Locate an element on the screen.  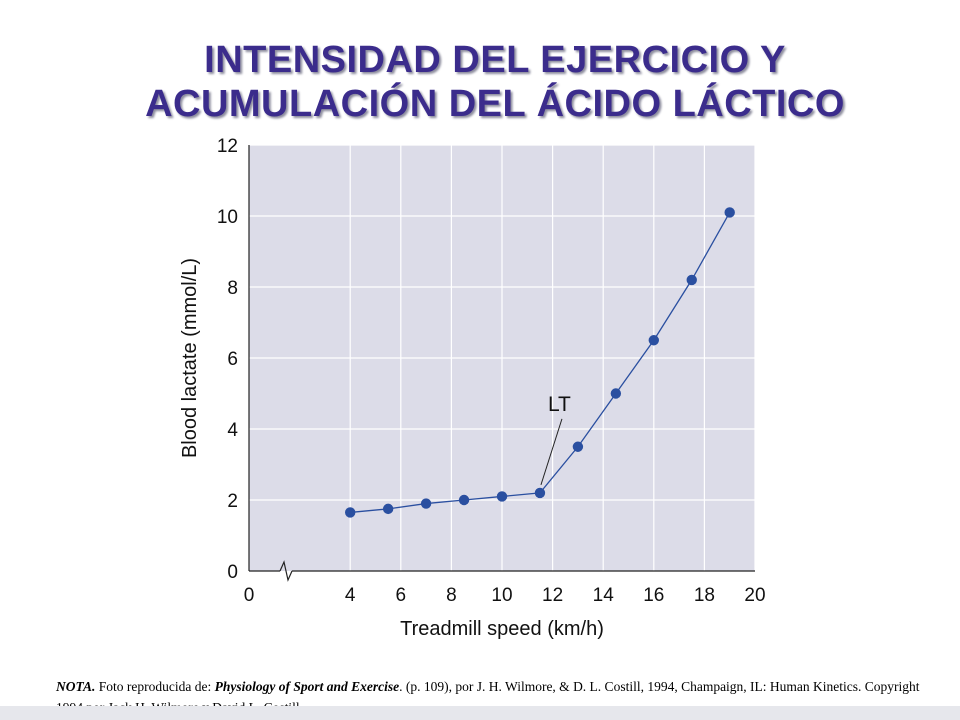
slide-title-line-2: ACUMULACIÓN DEL ÁCIDO LÁCTICO is located at coordinates (495, 104).